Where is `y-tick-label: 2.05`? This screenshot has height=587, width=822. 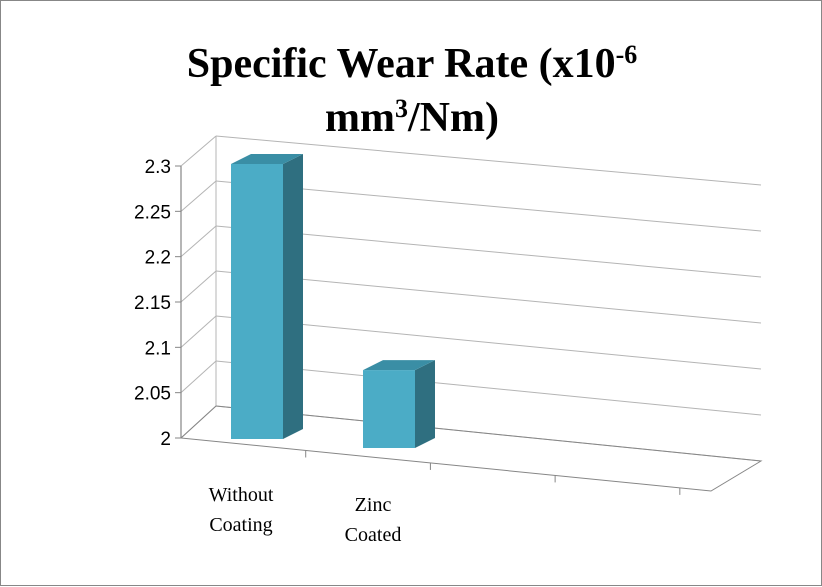 y-tick-label: 2.05 is located at coordinates (152, 394).